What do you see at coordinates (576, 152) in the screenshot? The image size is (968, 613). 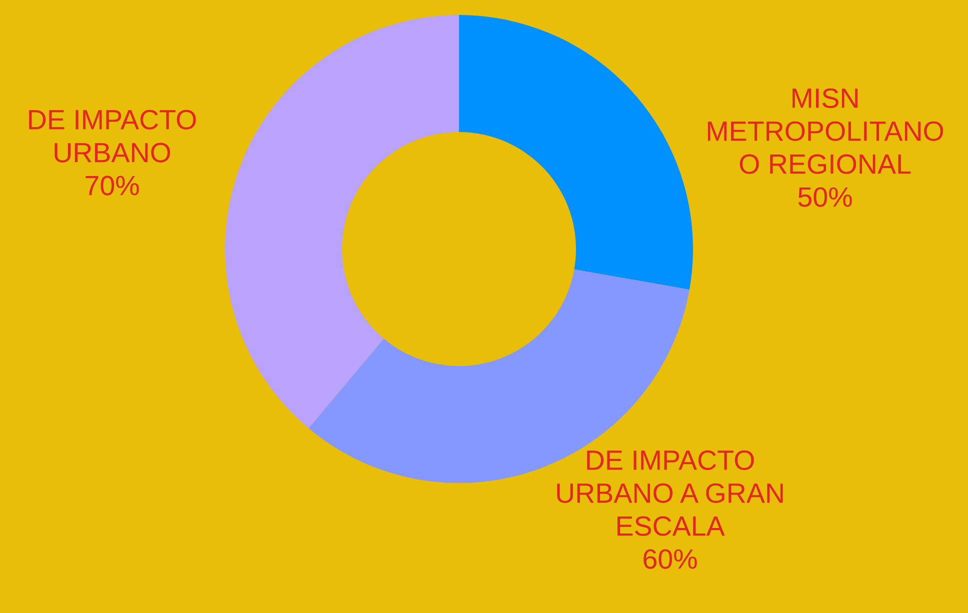 I see `donut-slice` at bounding box center [576, 152].